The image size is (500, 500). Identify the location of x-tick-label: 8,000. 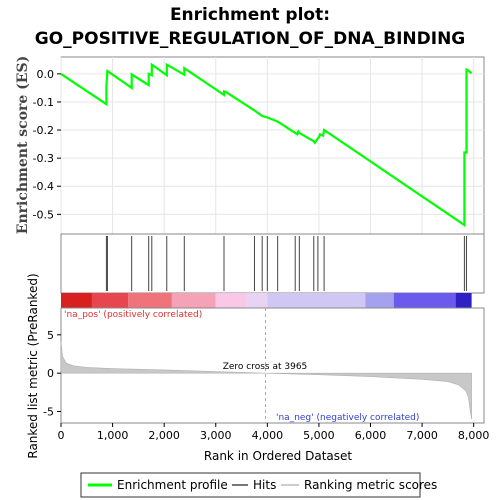
(474, 435).